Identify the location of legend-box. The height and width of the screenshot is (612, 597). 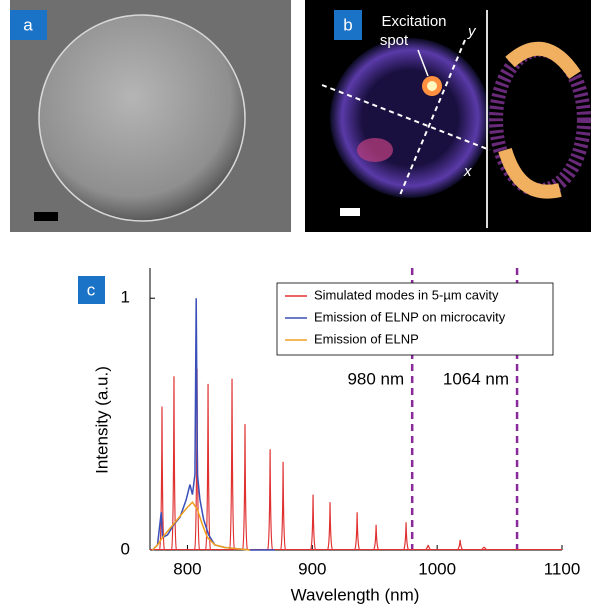
(415, 319).